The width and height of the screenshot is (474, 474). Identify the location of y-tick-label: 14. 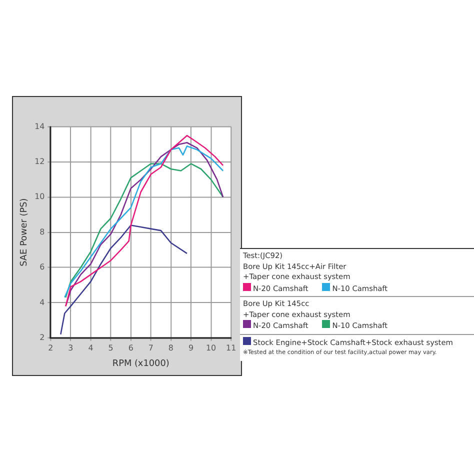
(39, 126).